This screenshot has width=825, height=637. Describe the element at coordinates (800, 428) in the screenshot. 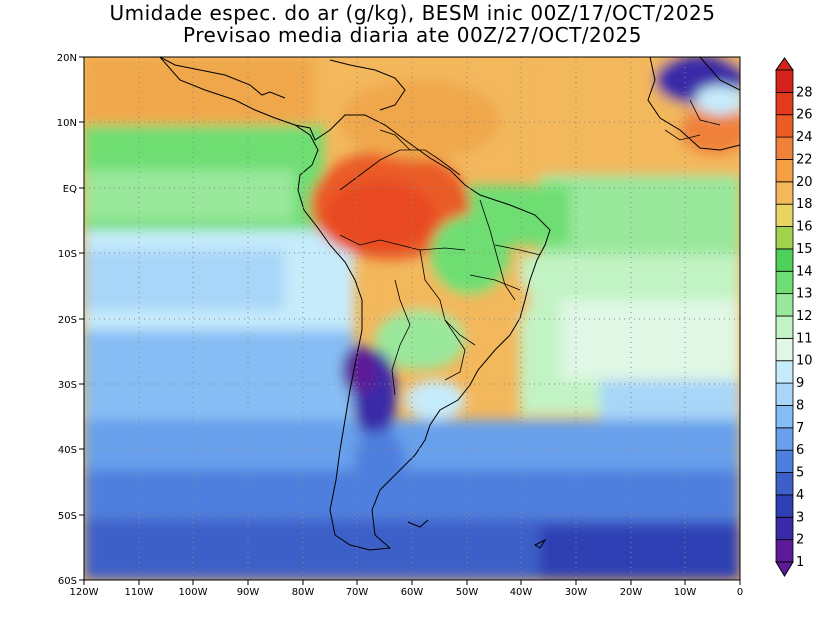

I see `colorbar-label: 7` at that location.